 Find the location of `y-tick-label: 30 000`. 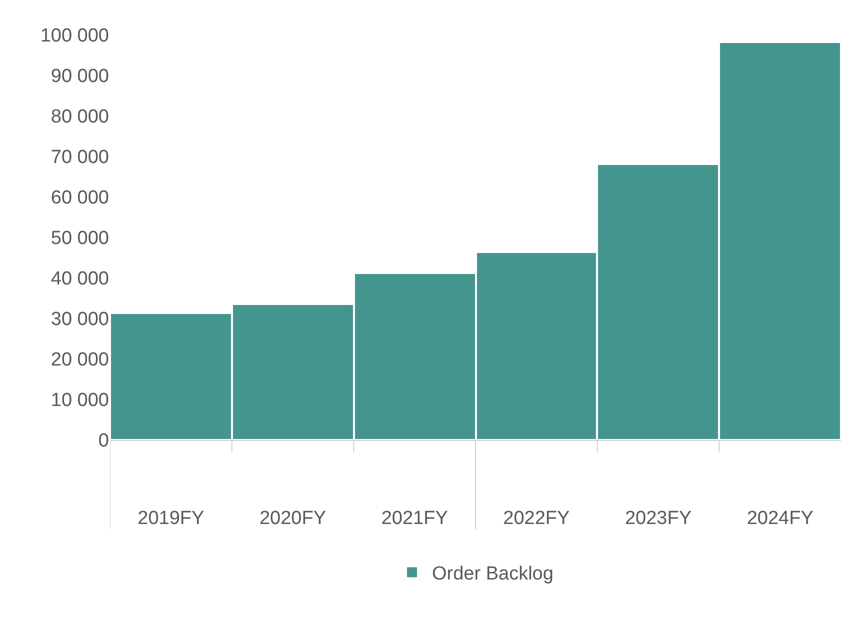

y-tick-label: 30 000 is located at coordinates (79, 319).